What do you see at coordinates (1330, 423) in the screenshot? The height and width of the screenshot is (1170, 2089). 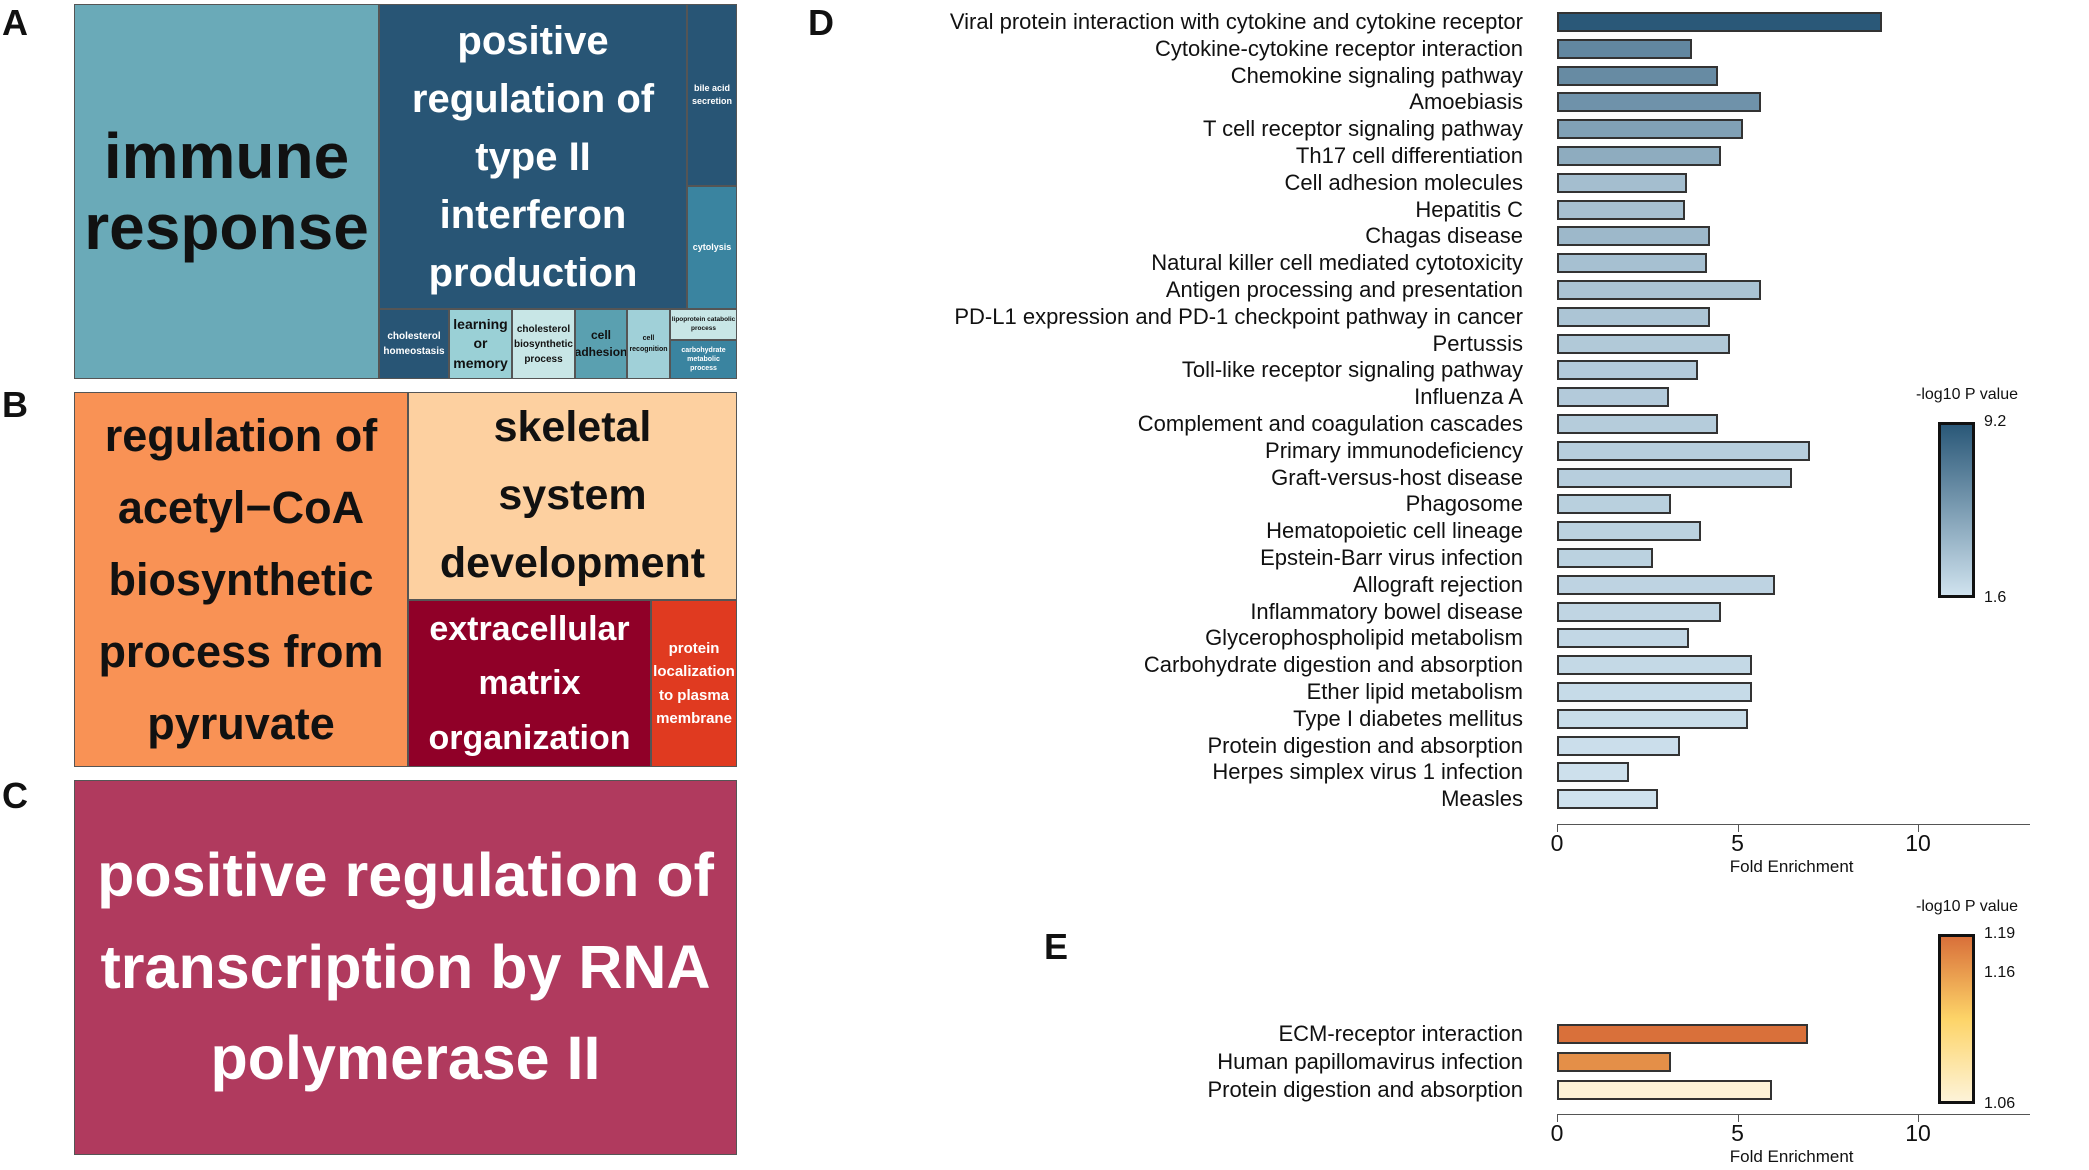 I see `category-label: Complement and coagulation cascades` at bounding box center [1330, 423].